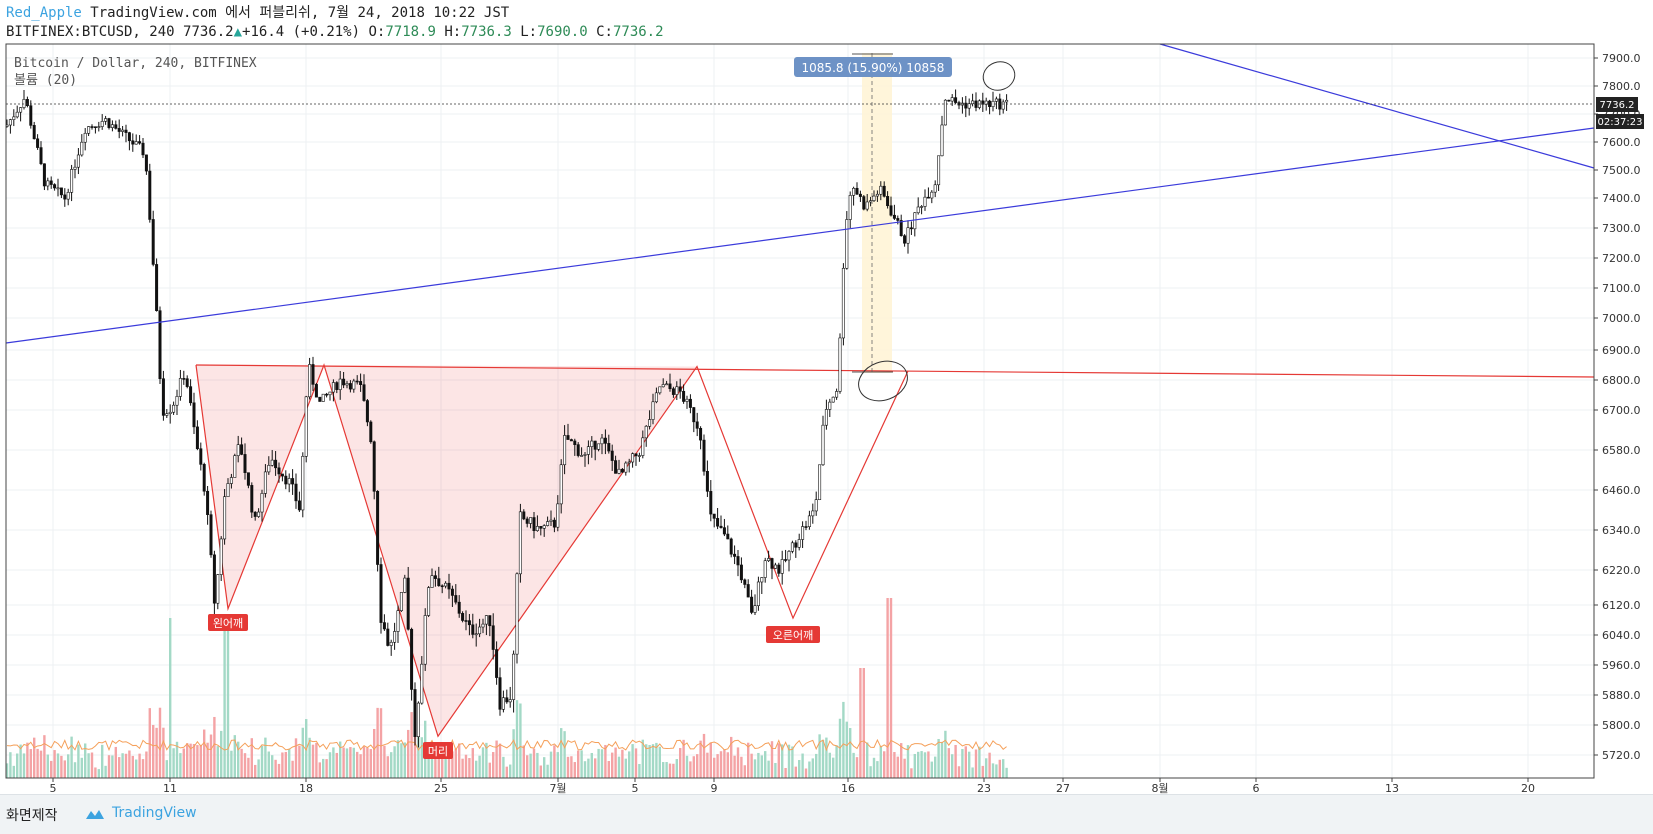 The image size is (1653, 834). What do you see at coordinates (1063, 788) in the screenshot?
I see `x-tick-label: 27` at bounding box center [1063, 788].